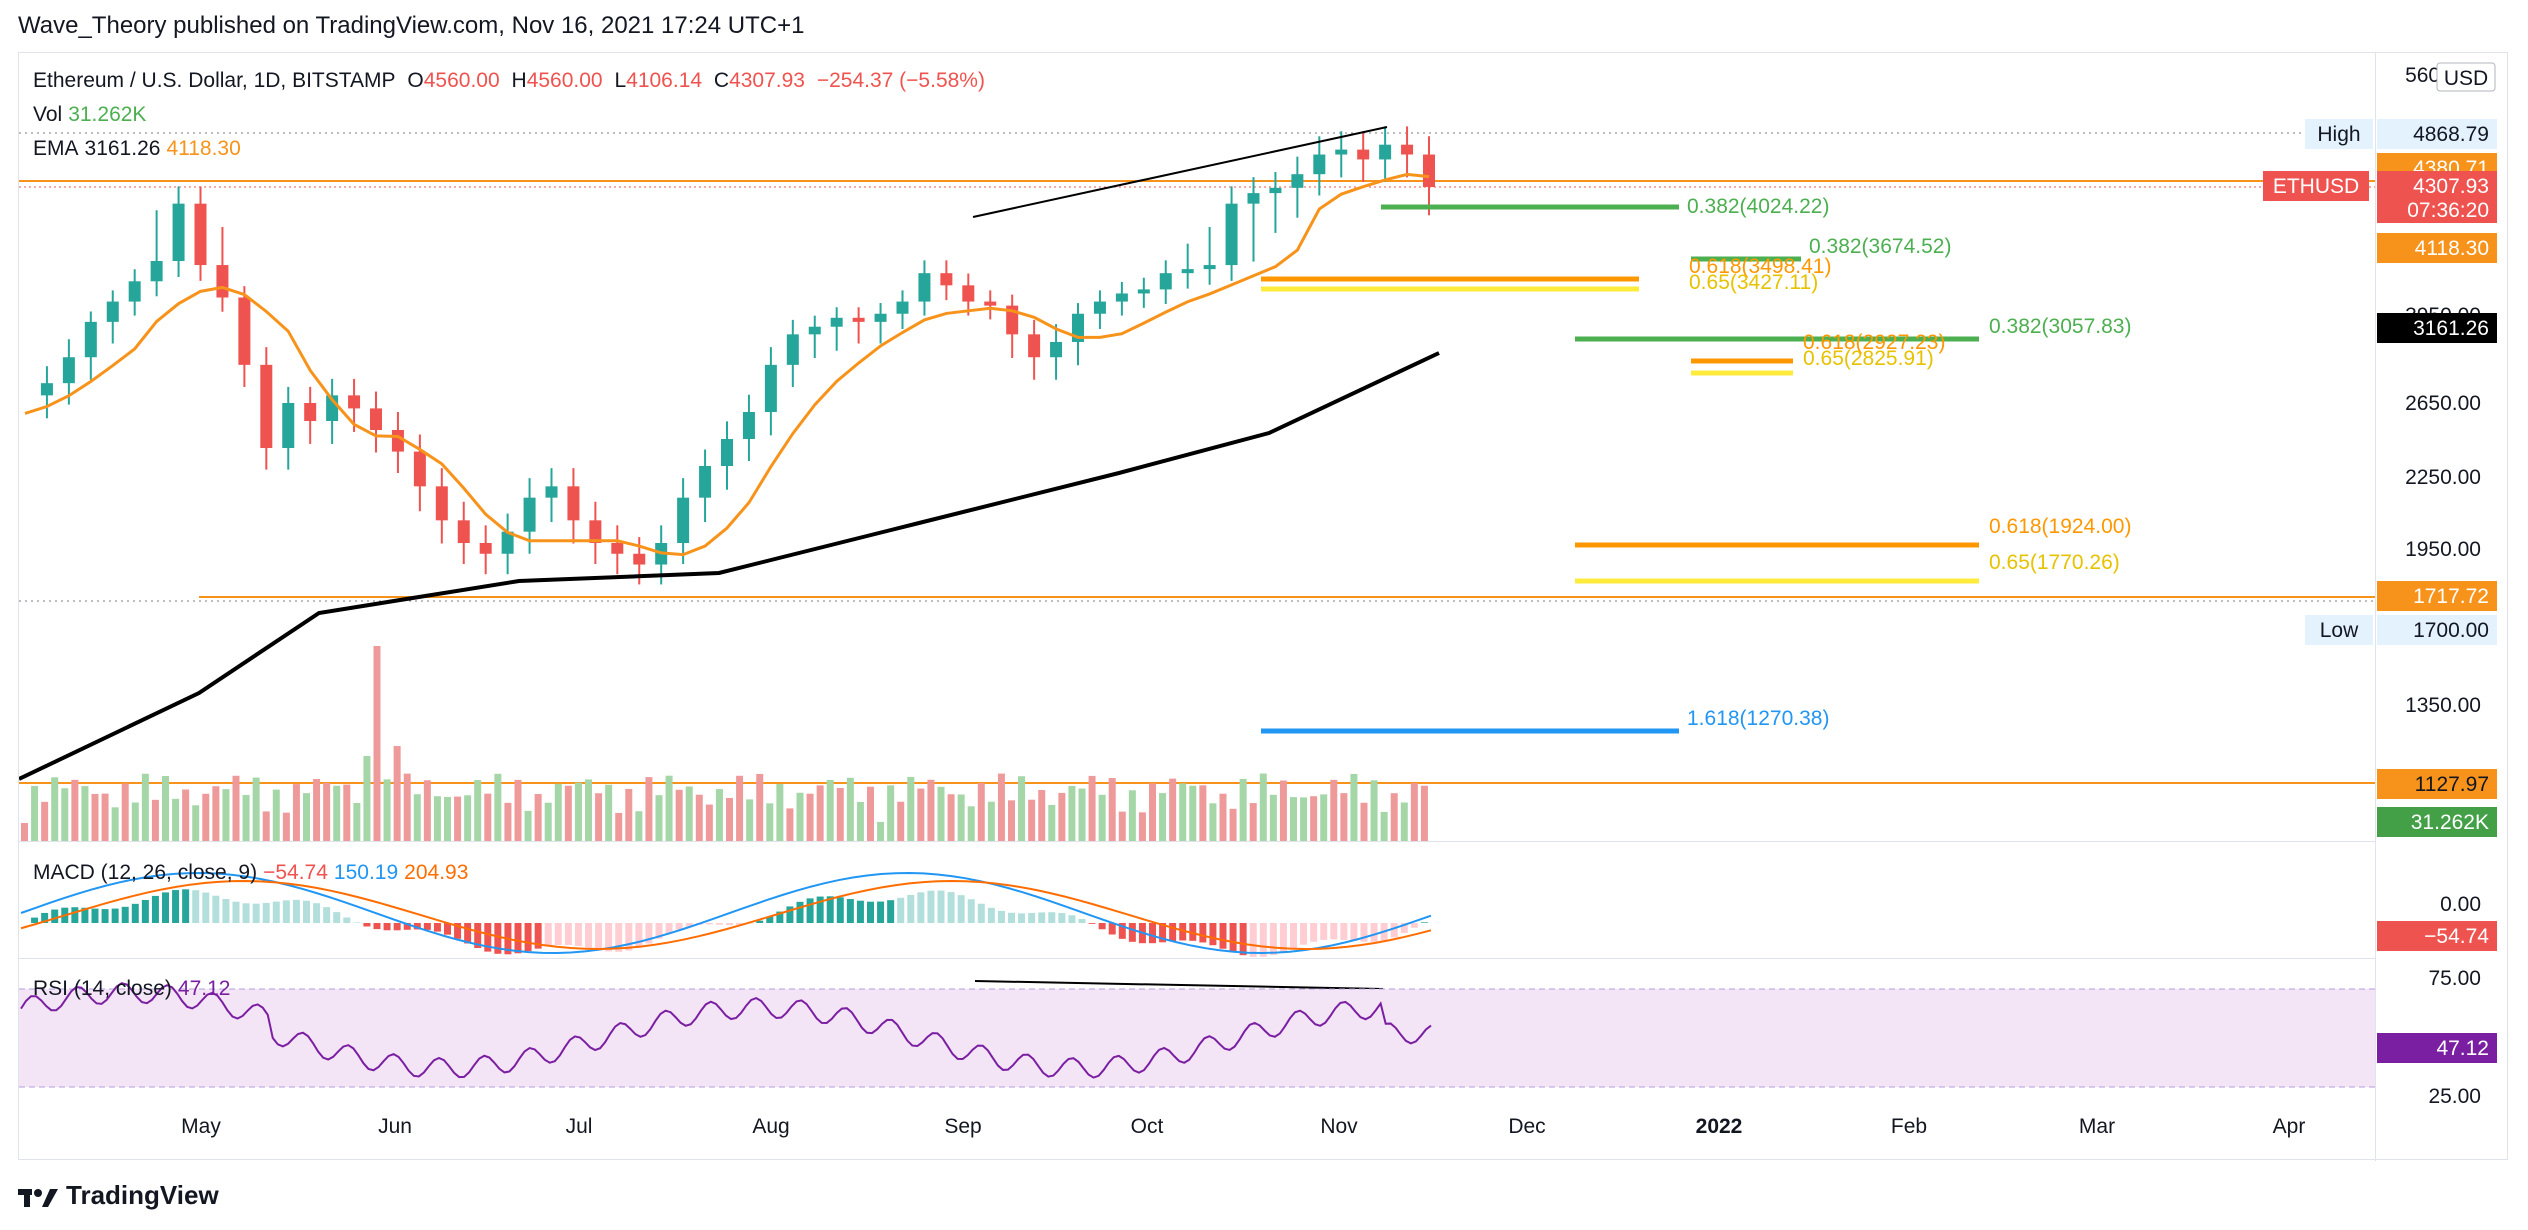  What do you see at coordinates (767, 80) in the screenshot?
I see `close-value: 4307.93` at bounding box center [767, 80].